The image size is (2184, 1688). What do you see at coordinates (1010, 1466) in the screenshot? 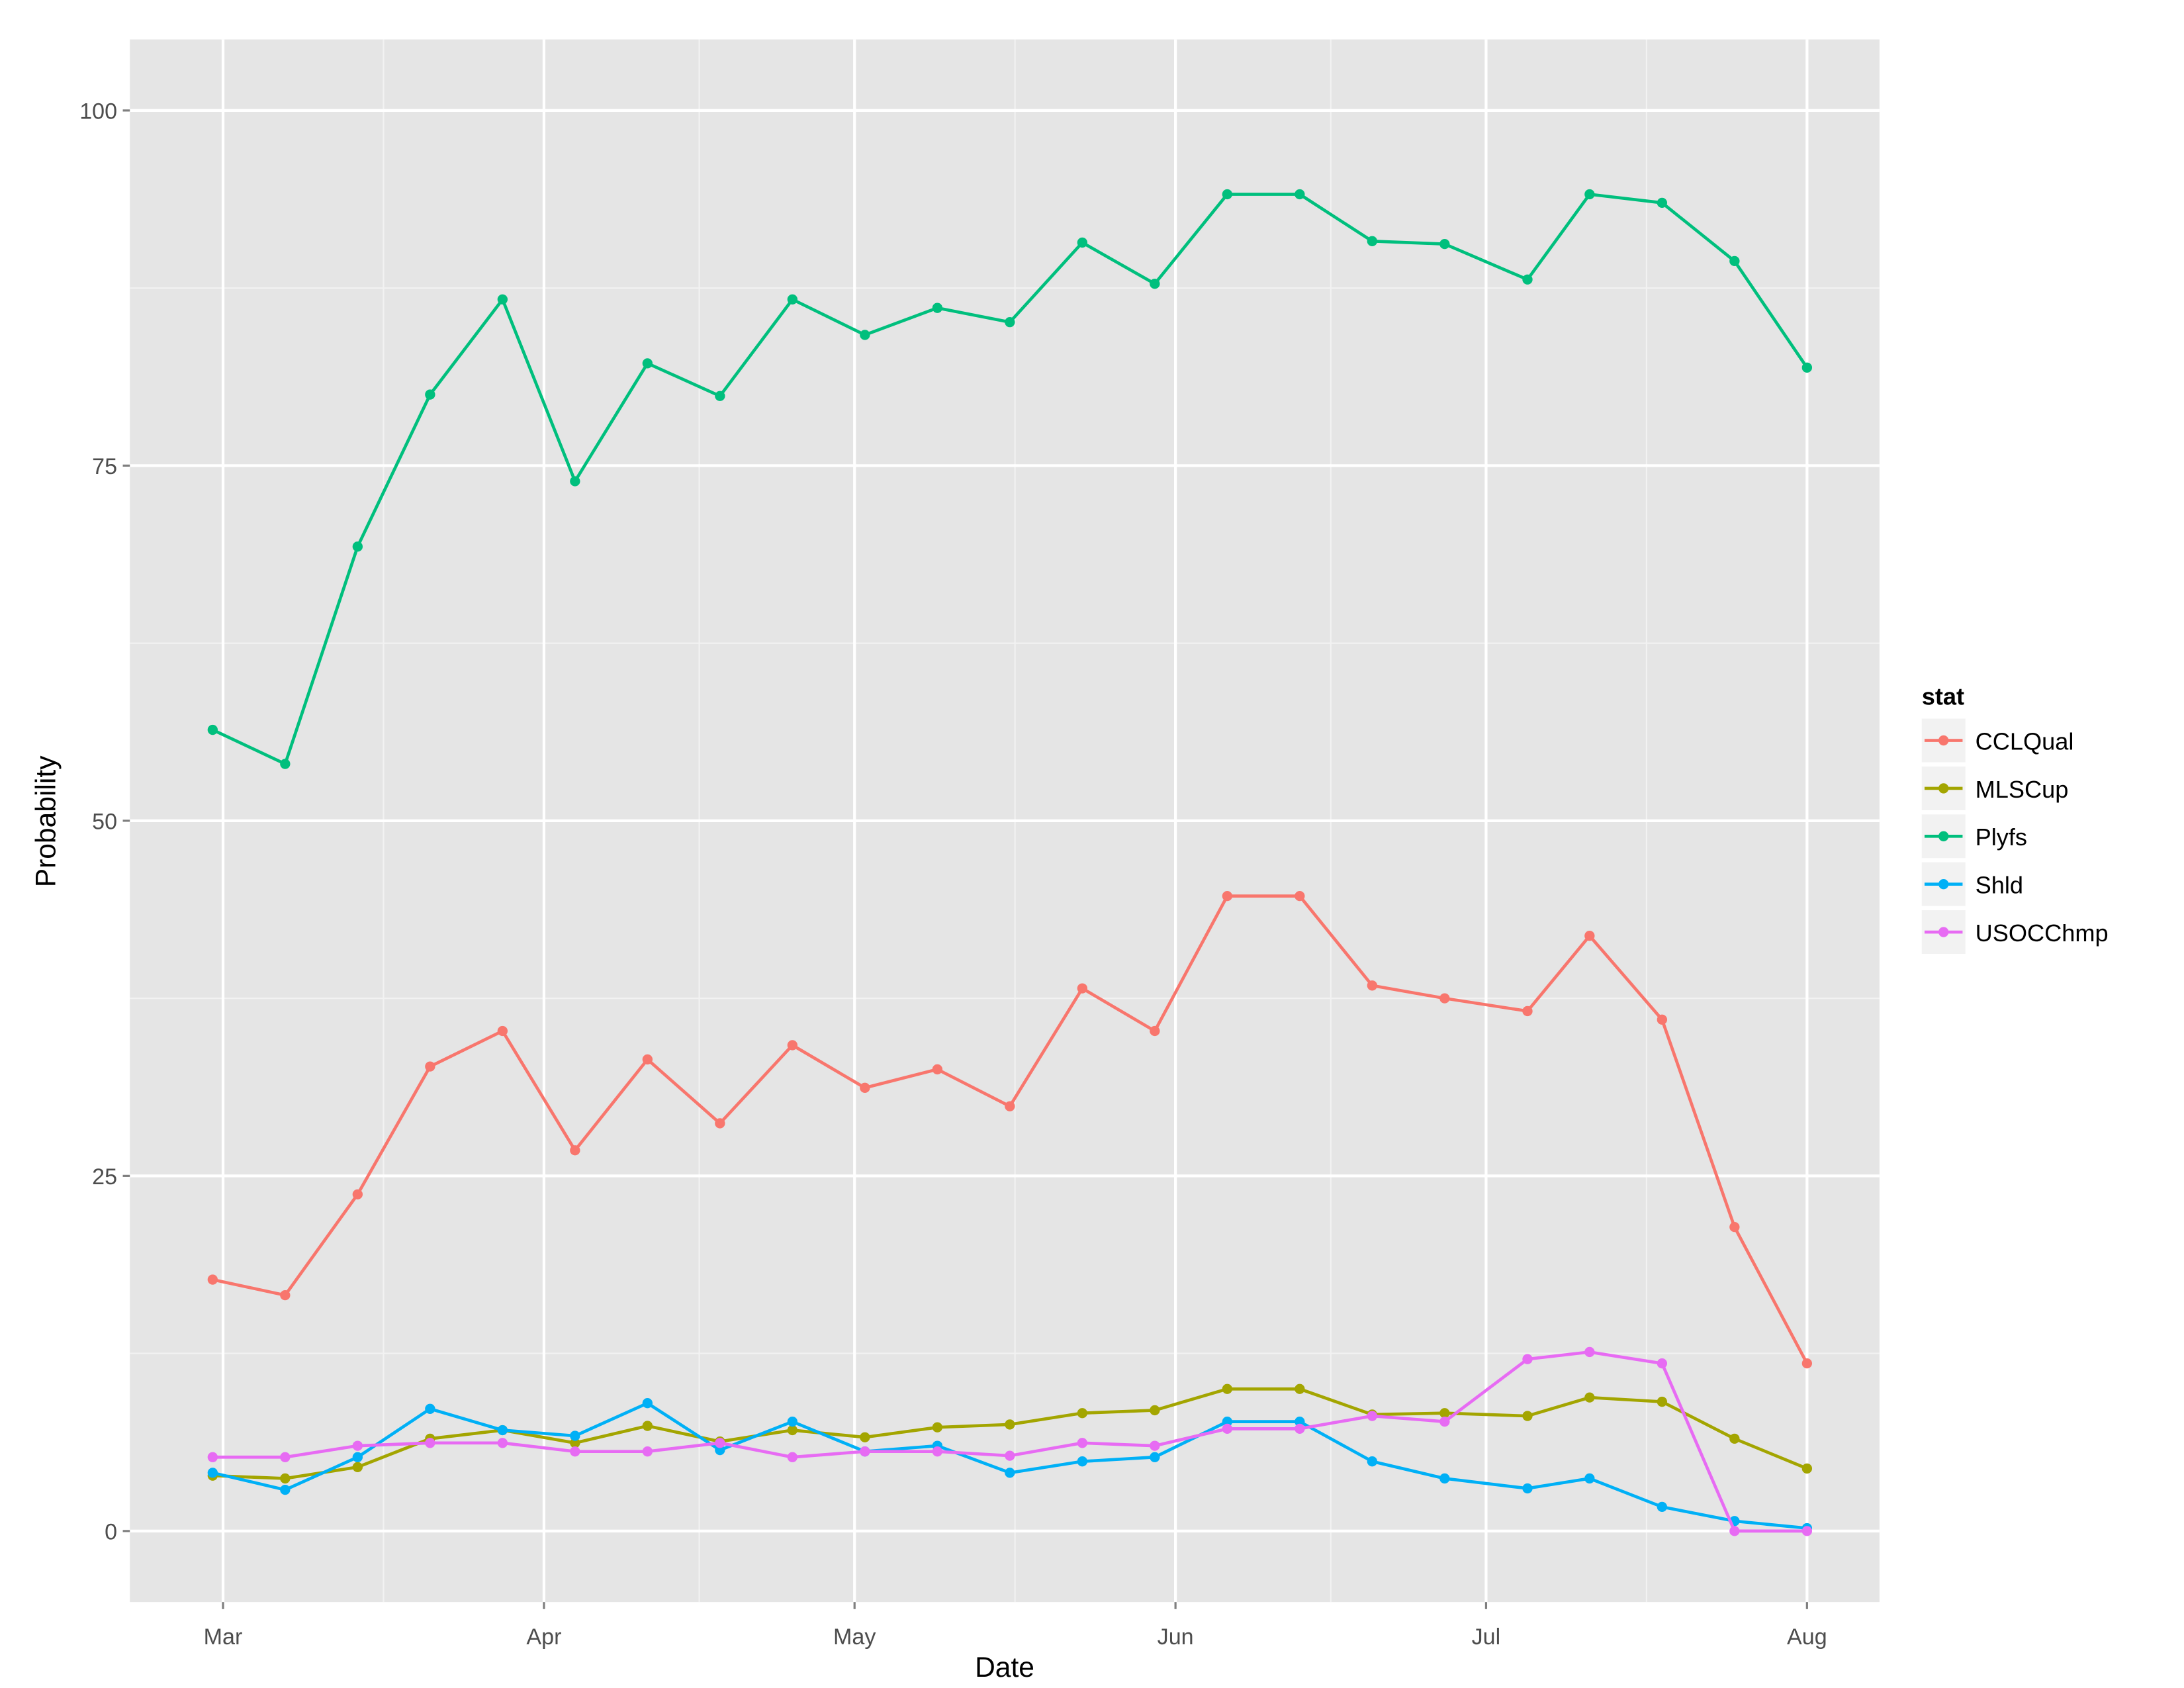
I see `series-shld` at bounding box center [1010, 1466].